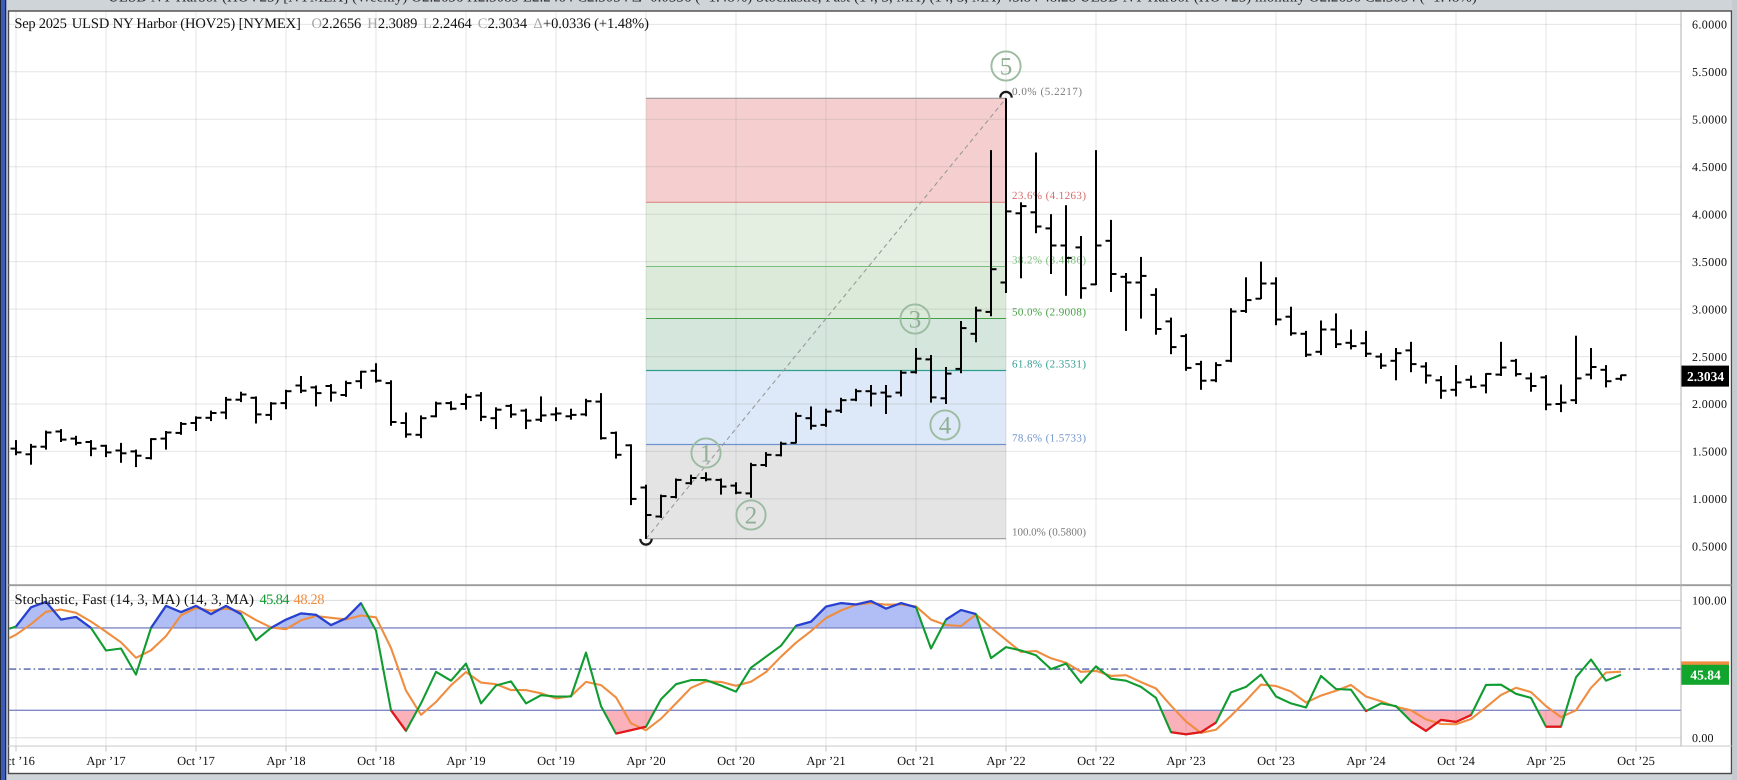  I want to click on svg-text: 4.0000, so click(1709, 214).